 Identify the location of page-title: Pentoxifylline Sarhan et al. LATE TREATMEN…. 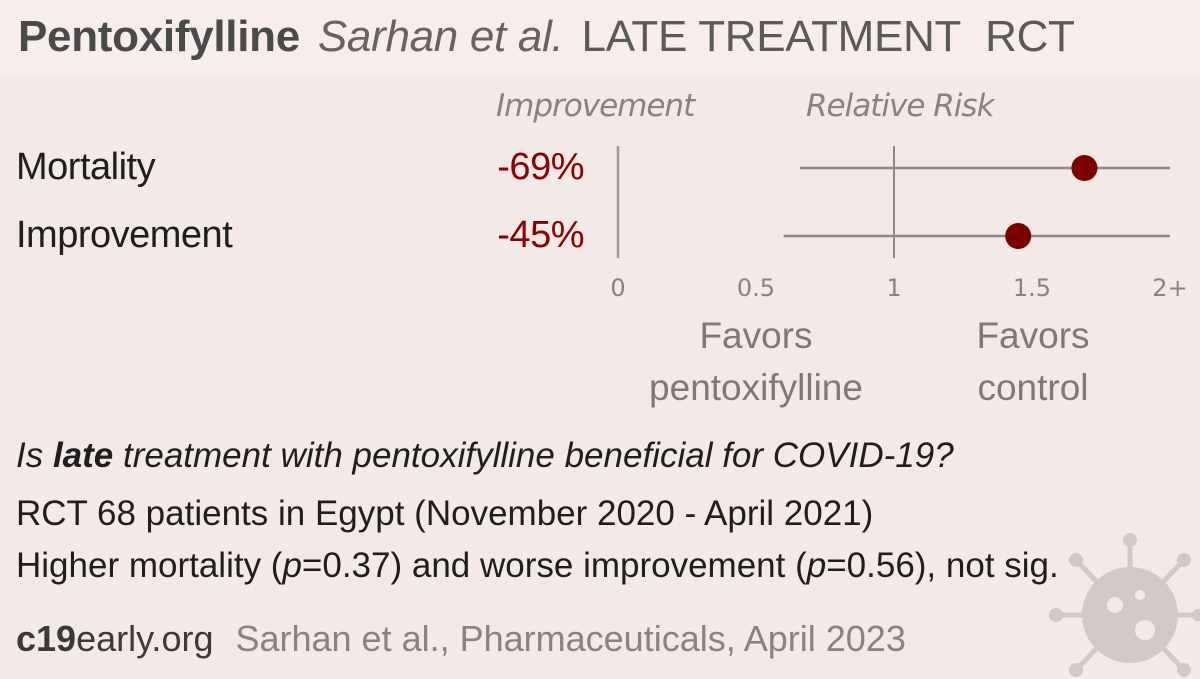
(546, 37).